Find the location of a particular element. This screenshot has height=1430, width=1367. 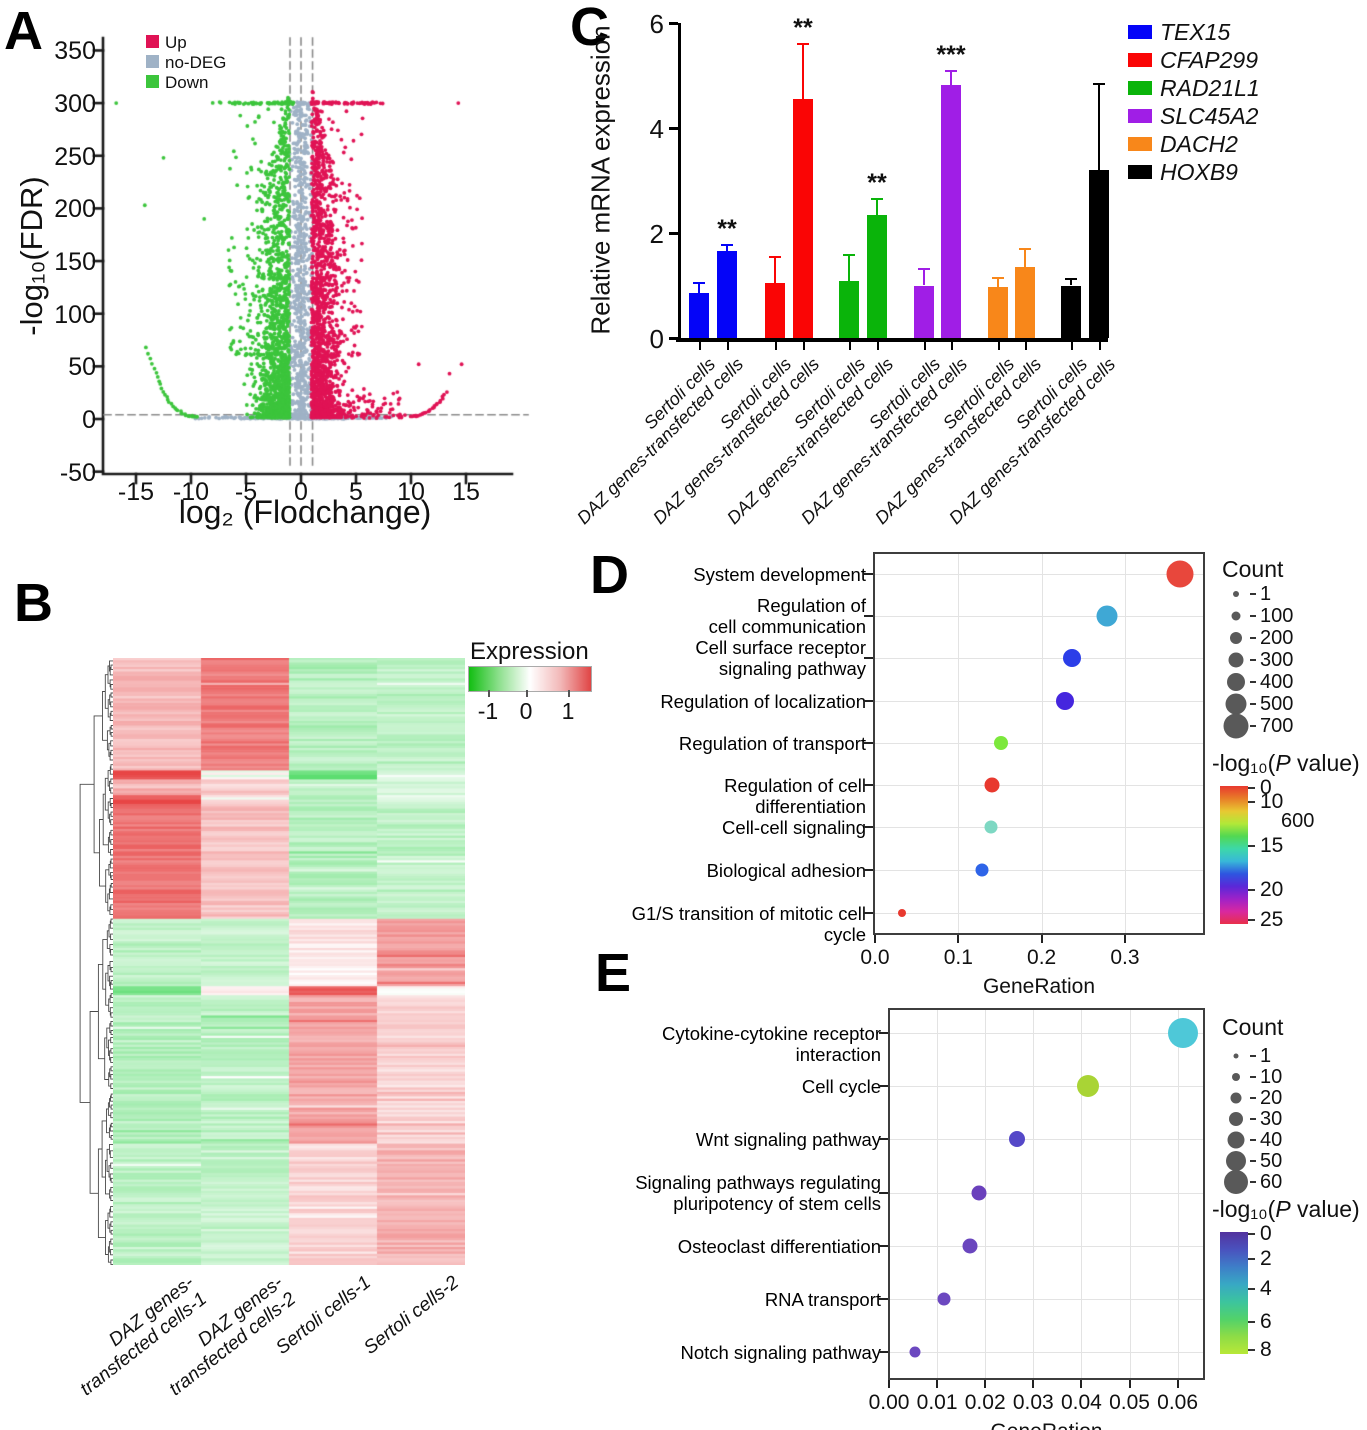

go_dotplot-category-label: System development is located at coordinates (779, 574).